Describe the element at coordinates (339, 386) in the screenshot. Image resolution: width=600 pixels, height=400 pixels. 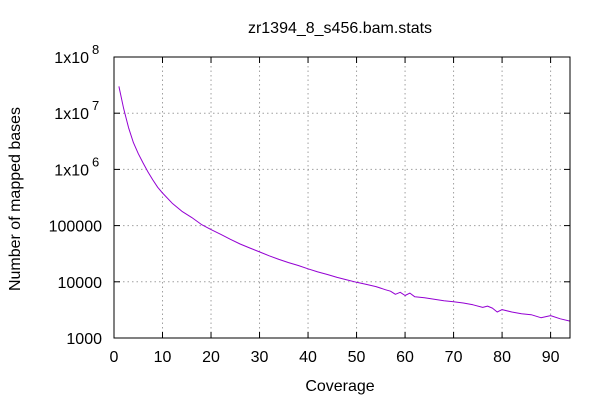
I see `x-axis-title: Coverage` at that location.